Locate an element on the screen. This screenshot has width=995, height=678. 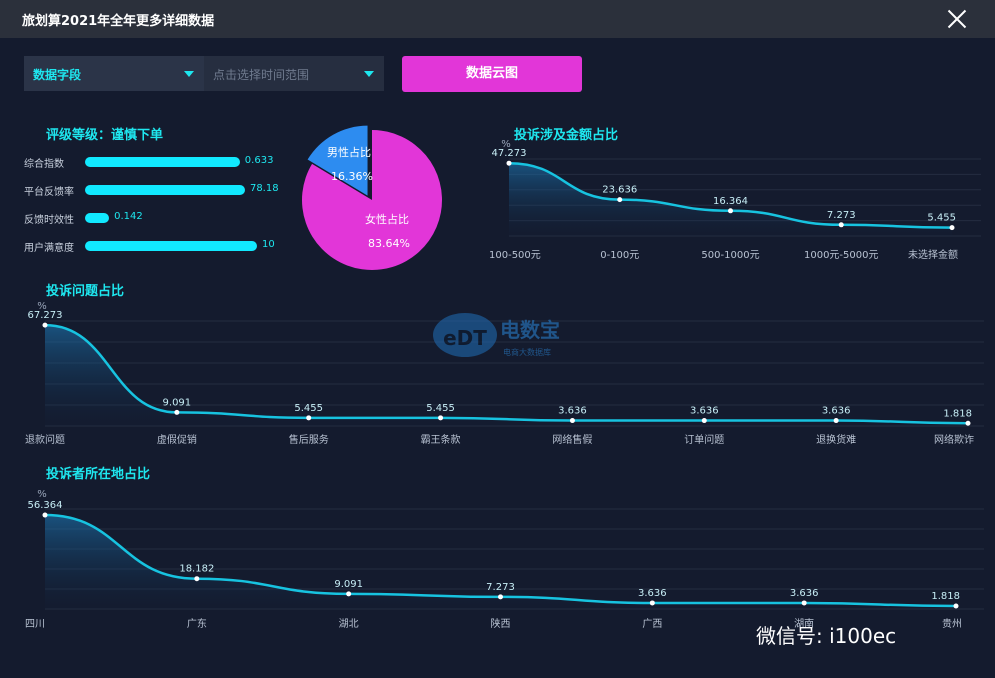
rating-title: 评级等级：谨慎下单 is located at coordinates (105, 135).